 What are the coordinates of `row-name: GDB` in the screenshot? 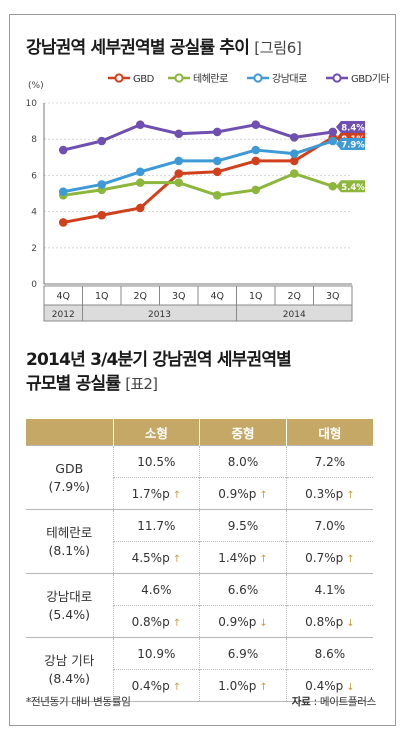 It's located at (69, 468).